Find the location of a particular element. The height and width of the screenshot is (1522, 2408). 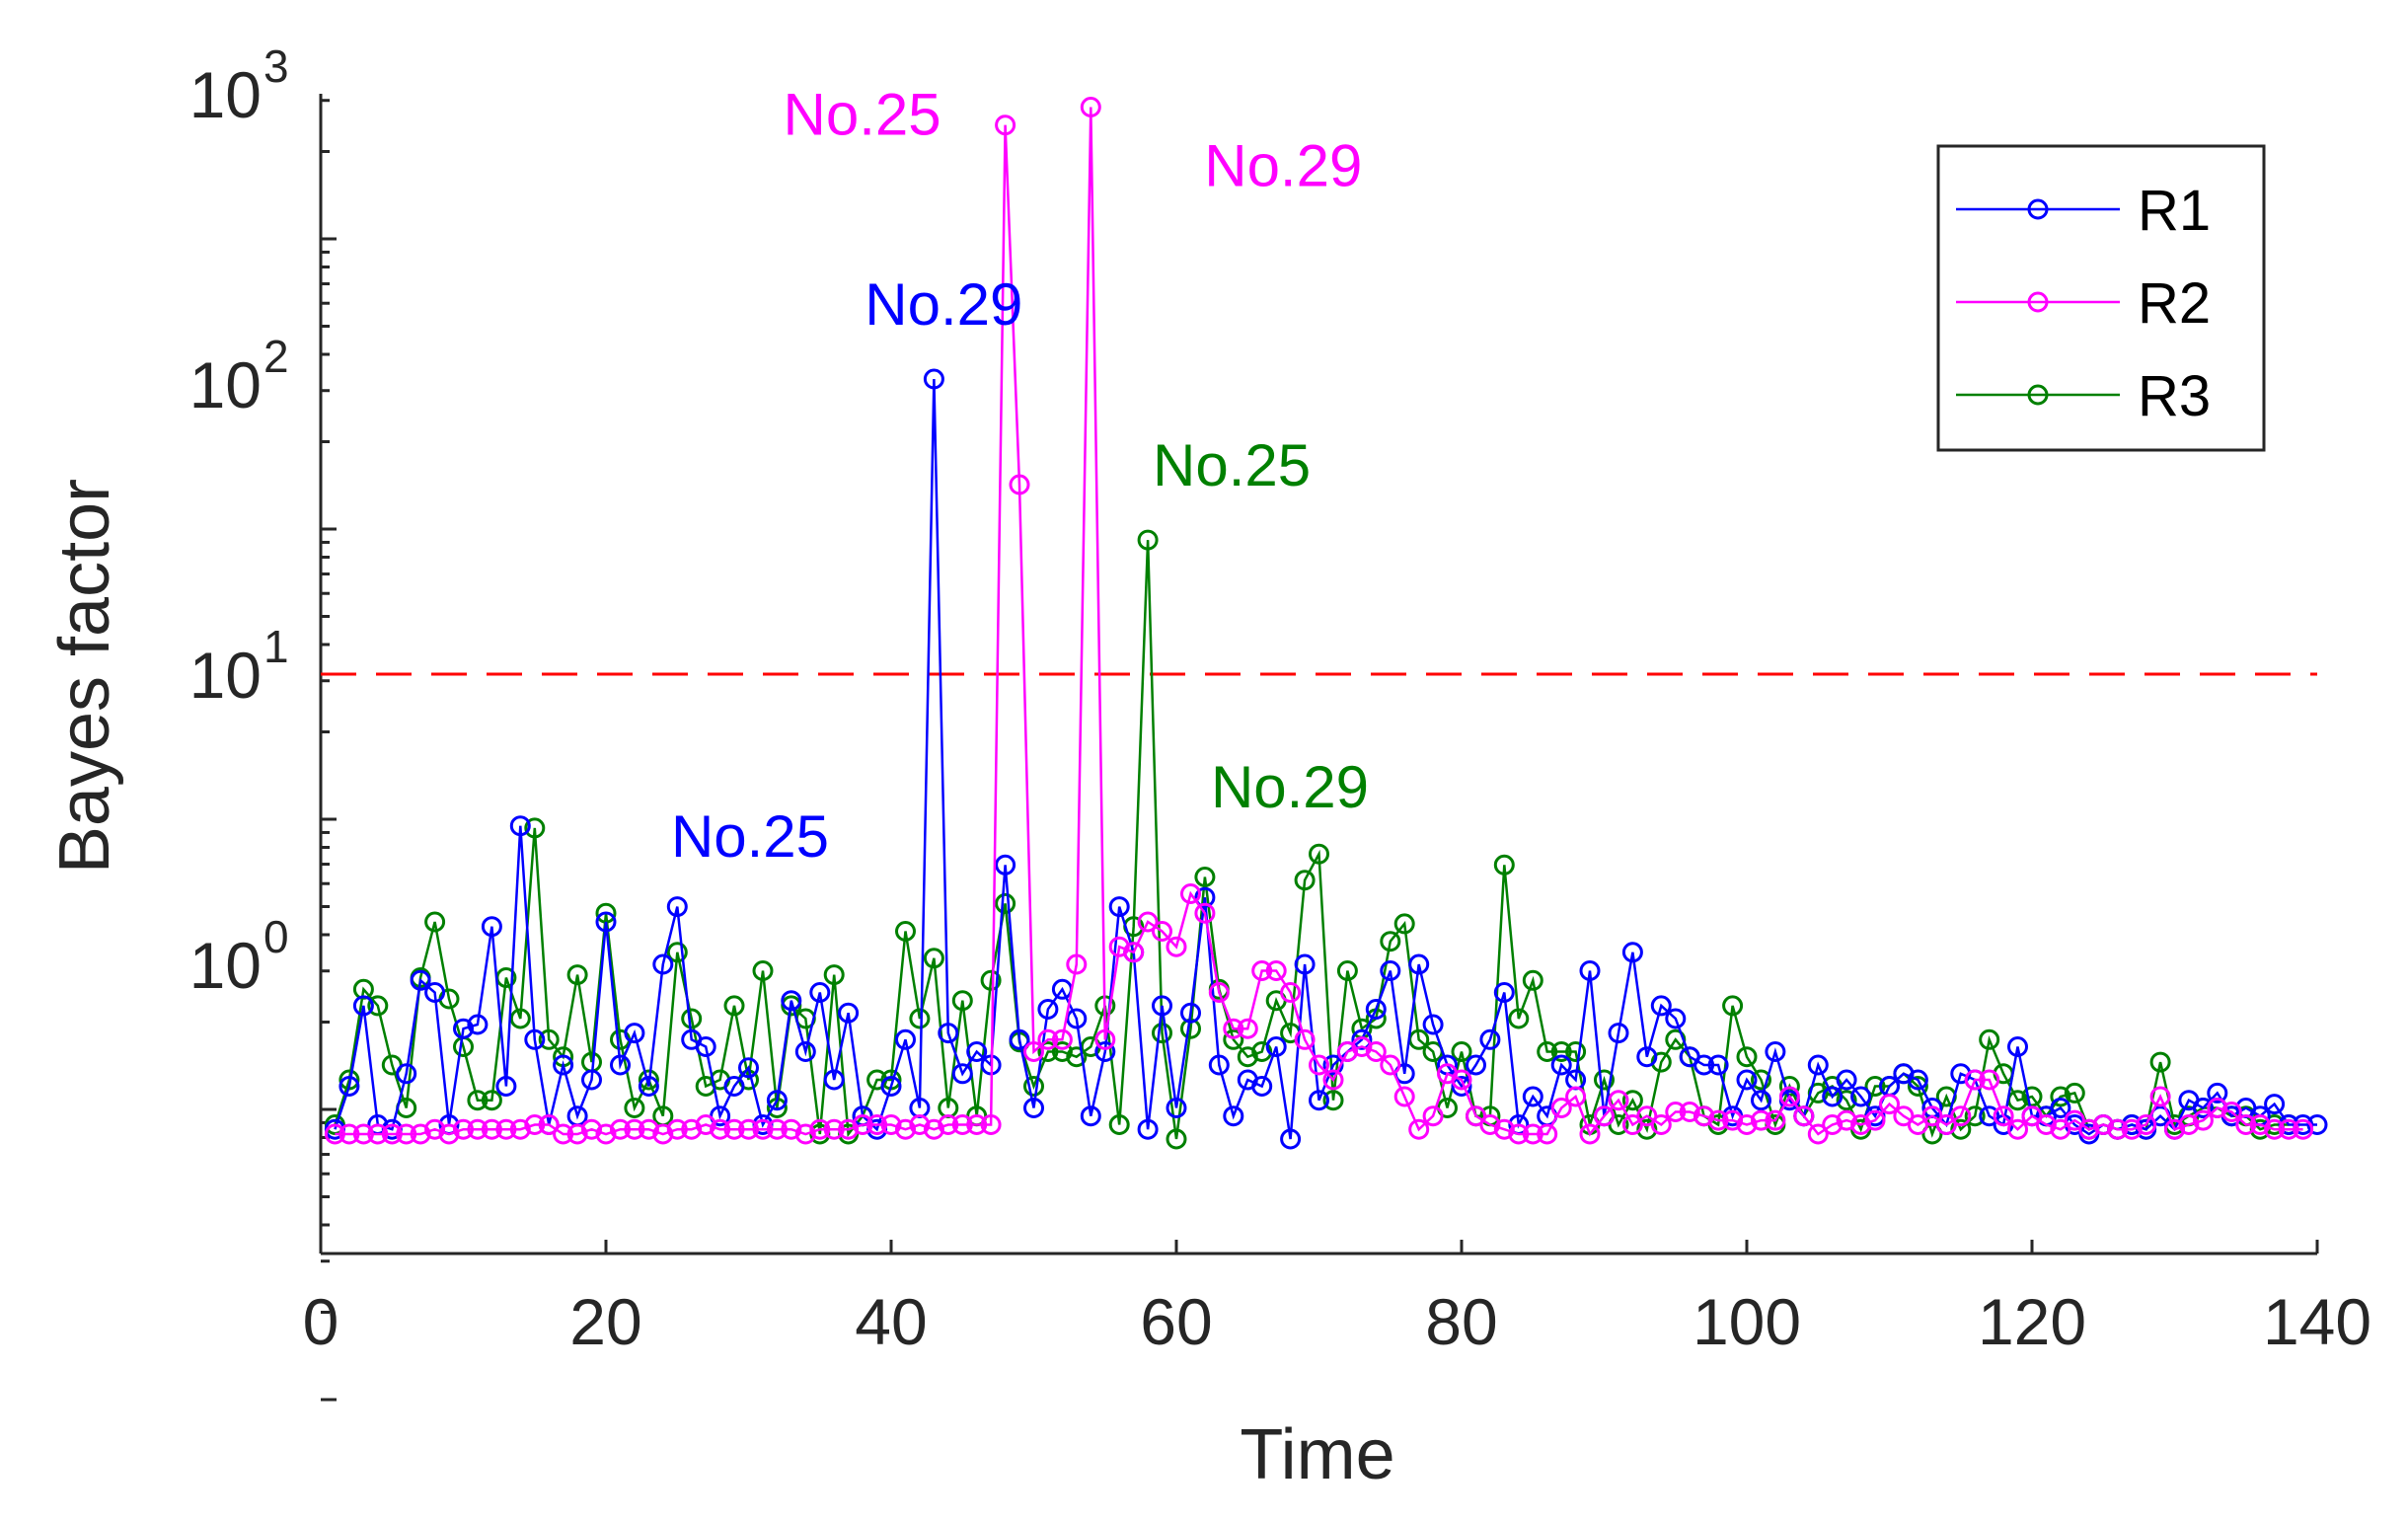

legend-entry-R1: R1 is located at coordinates (2083, 211).